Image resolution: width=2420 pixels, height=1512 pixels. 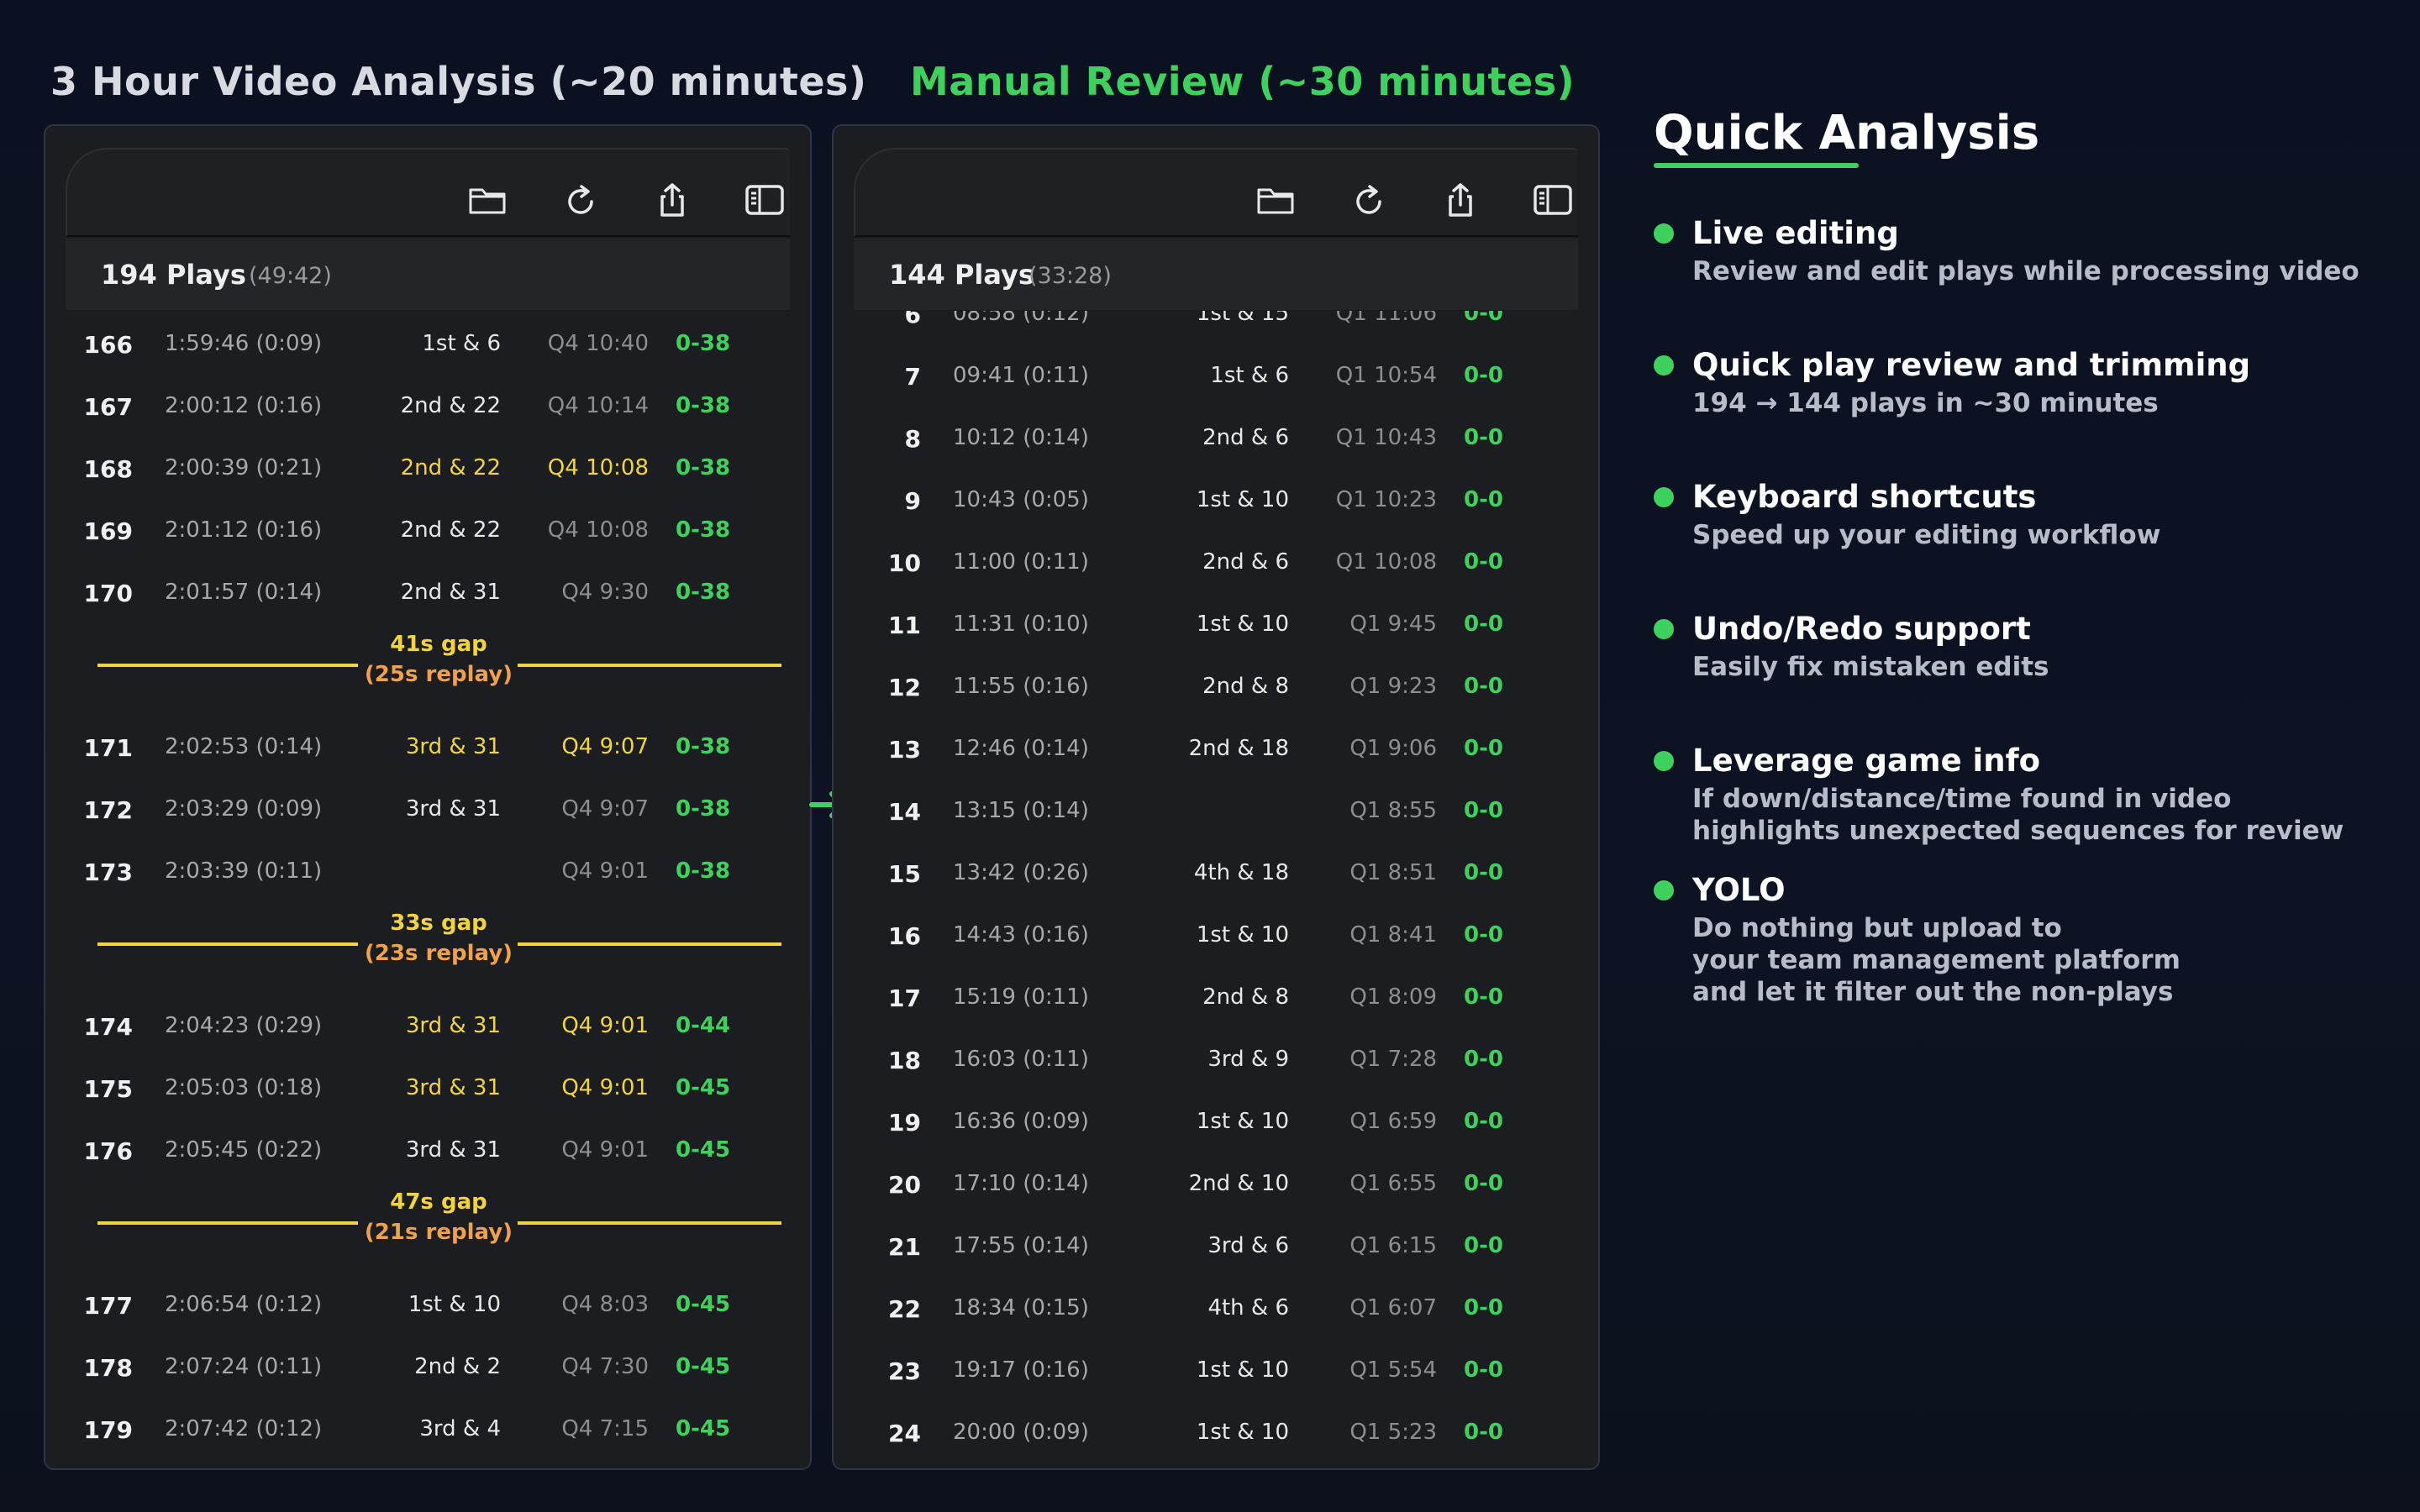 What do you see at coordinates (1216, 1246) in the screenshot?
I see `play-row: 21 17:55 (0:14) 3rd & 6 Q1 6:15 0-0` at bounding box center [1216, 1246].